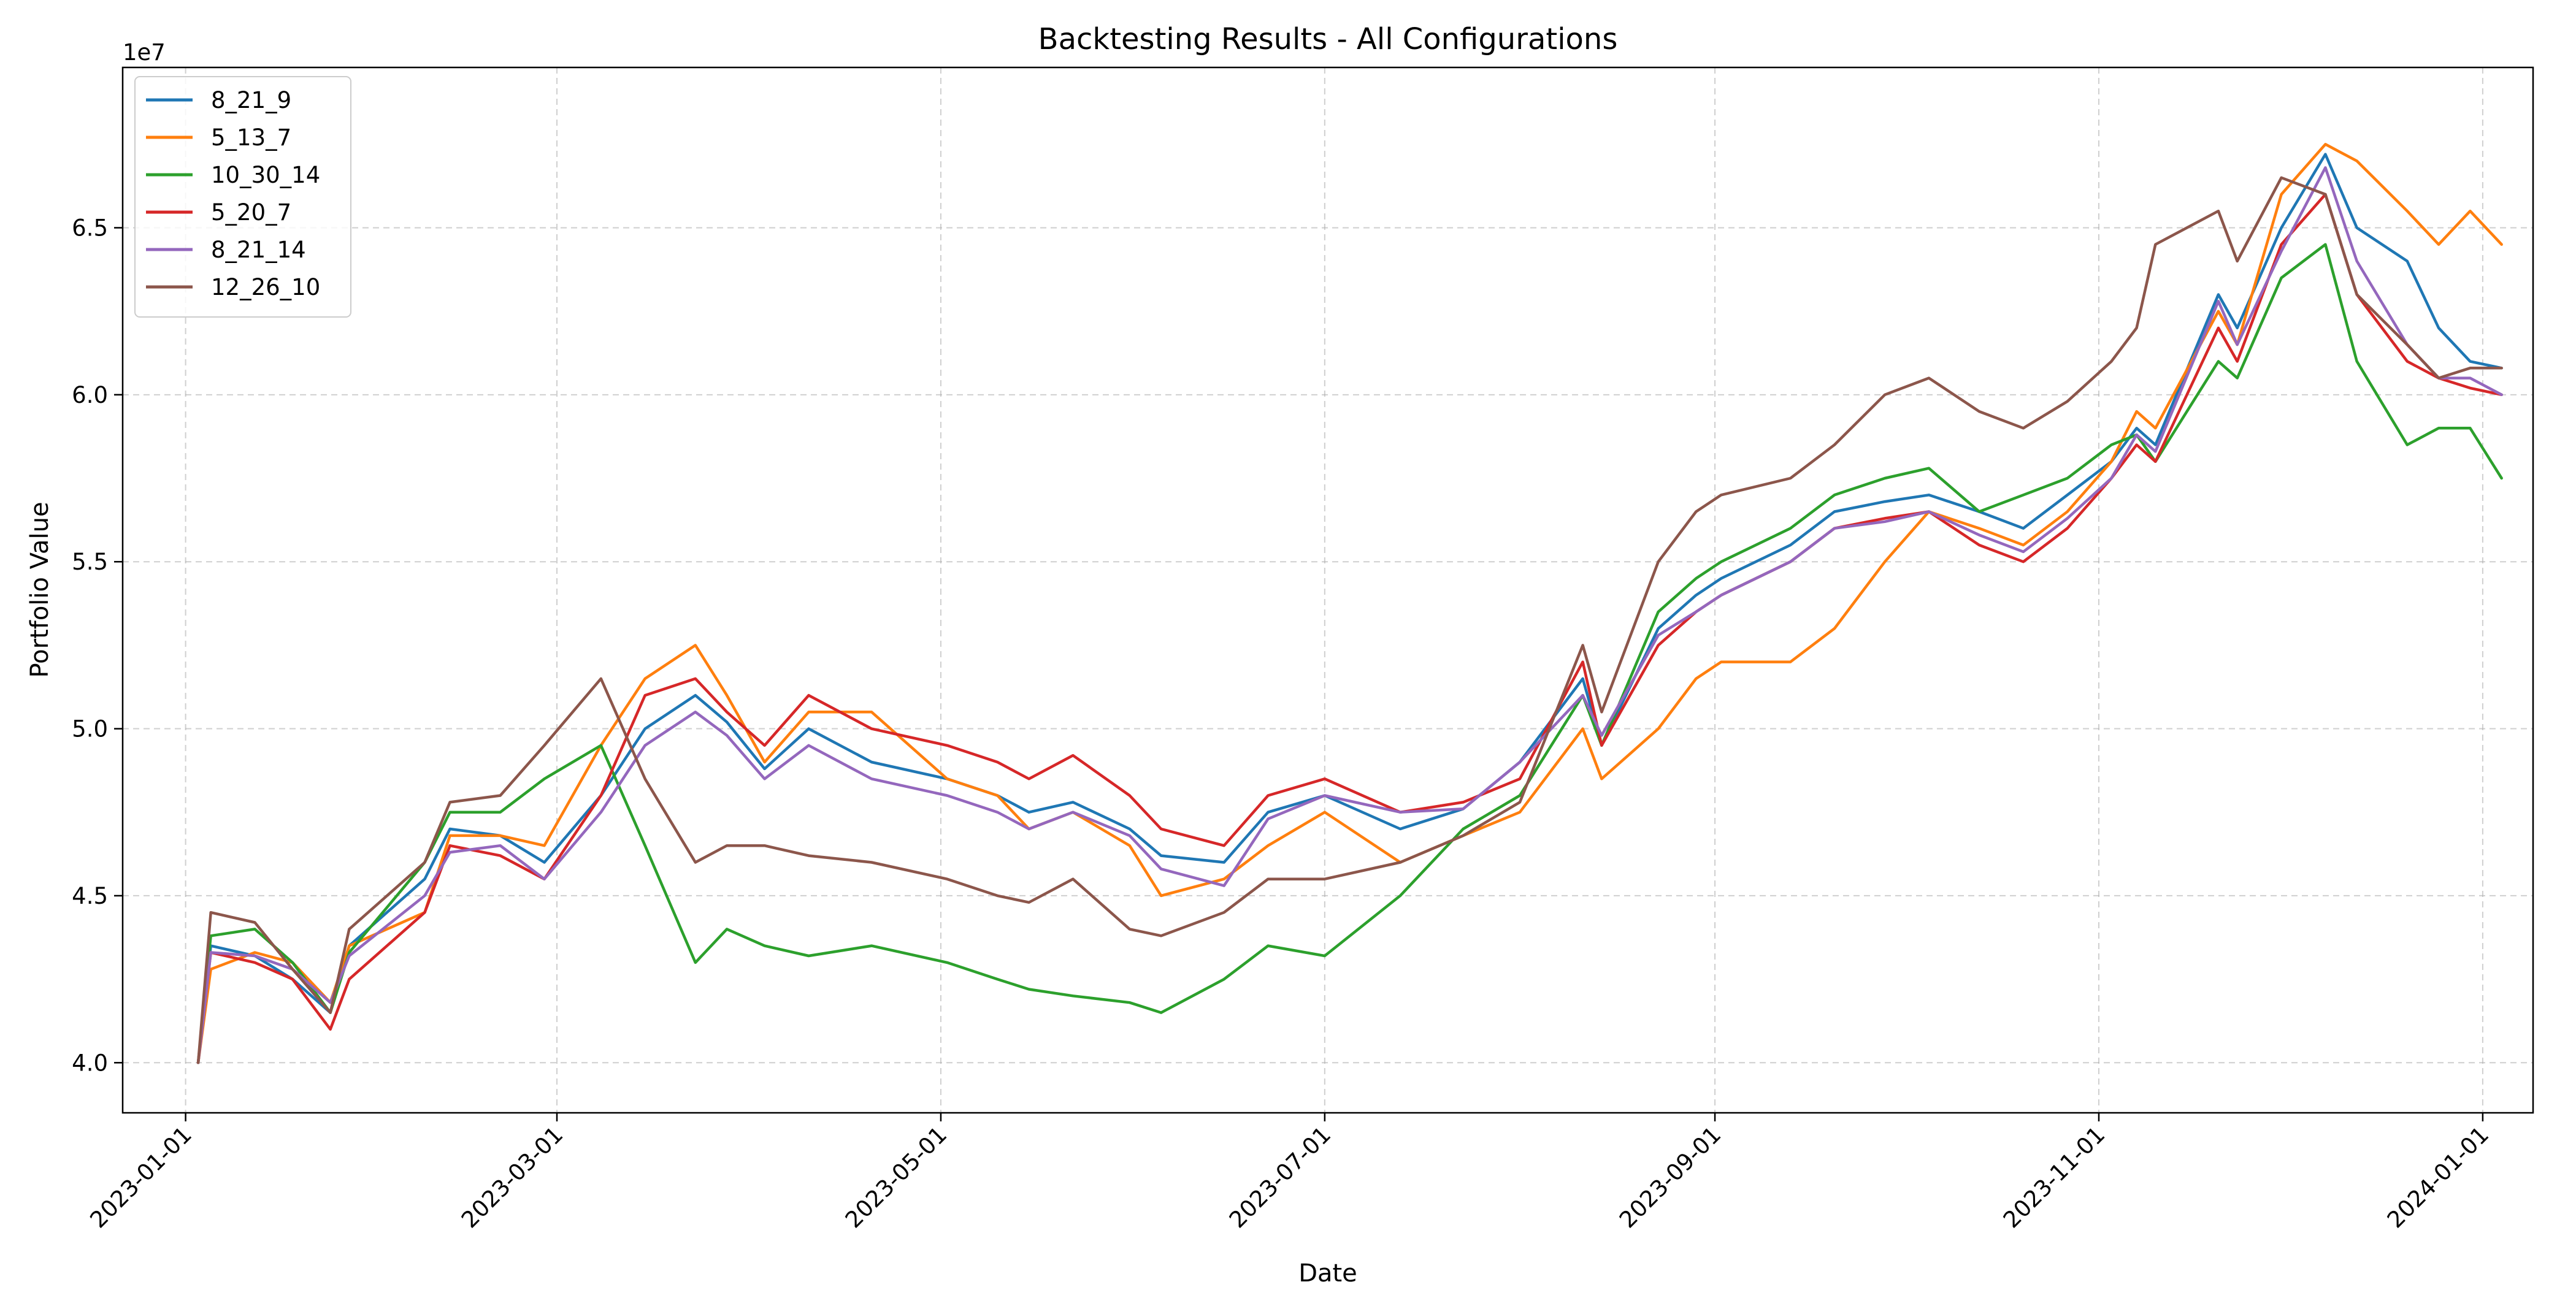 The height and width of the screenshot is (1290, 2576). What do you see at coordinates (90, 1063) in the screenshot?
I see `y-tick-label: 4.0` at bounding box center [90, 1063].